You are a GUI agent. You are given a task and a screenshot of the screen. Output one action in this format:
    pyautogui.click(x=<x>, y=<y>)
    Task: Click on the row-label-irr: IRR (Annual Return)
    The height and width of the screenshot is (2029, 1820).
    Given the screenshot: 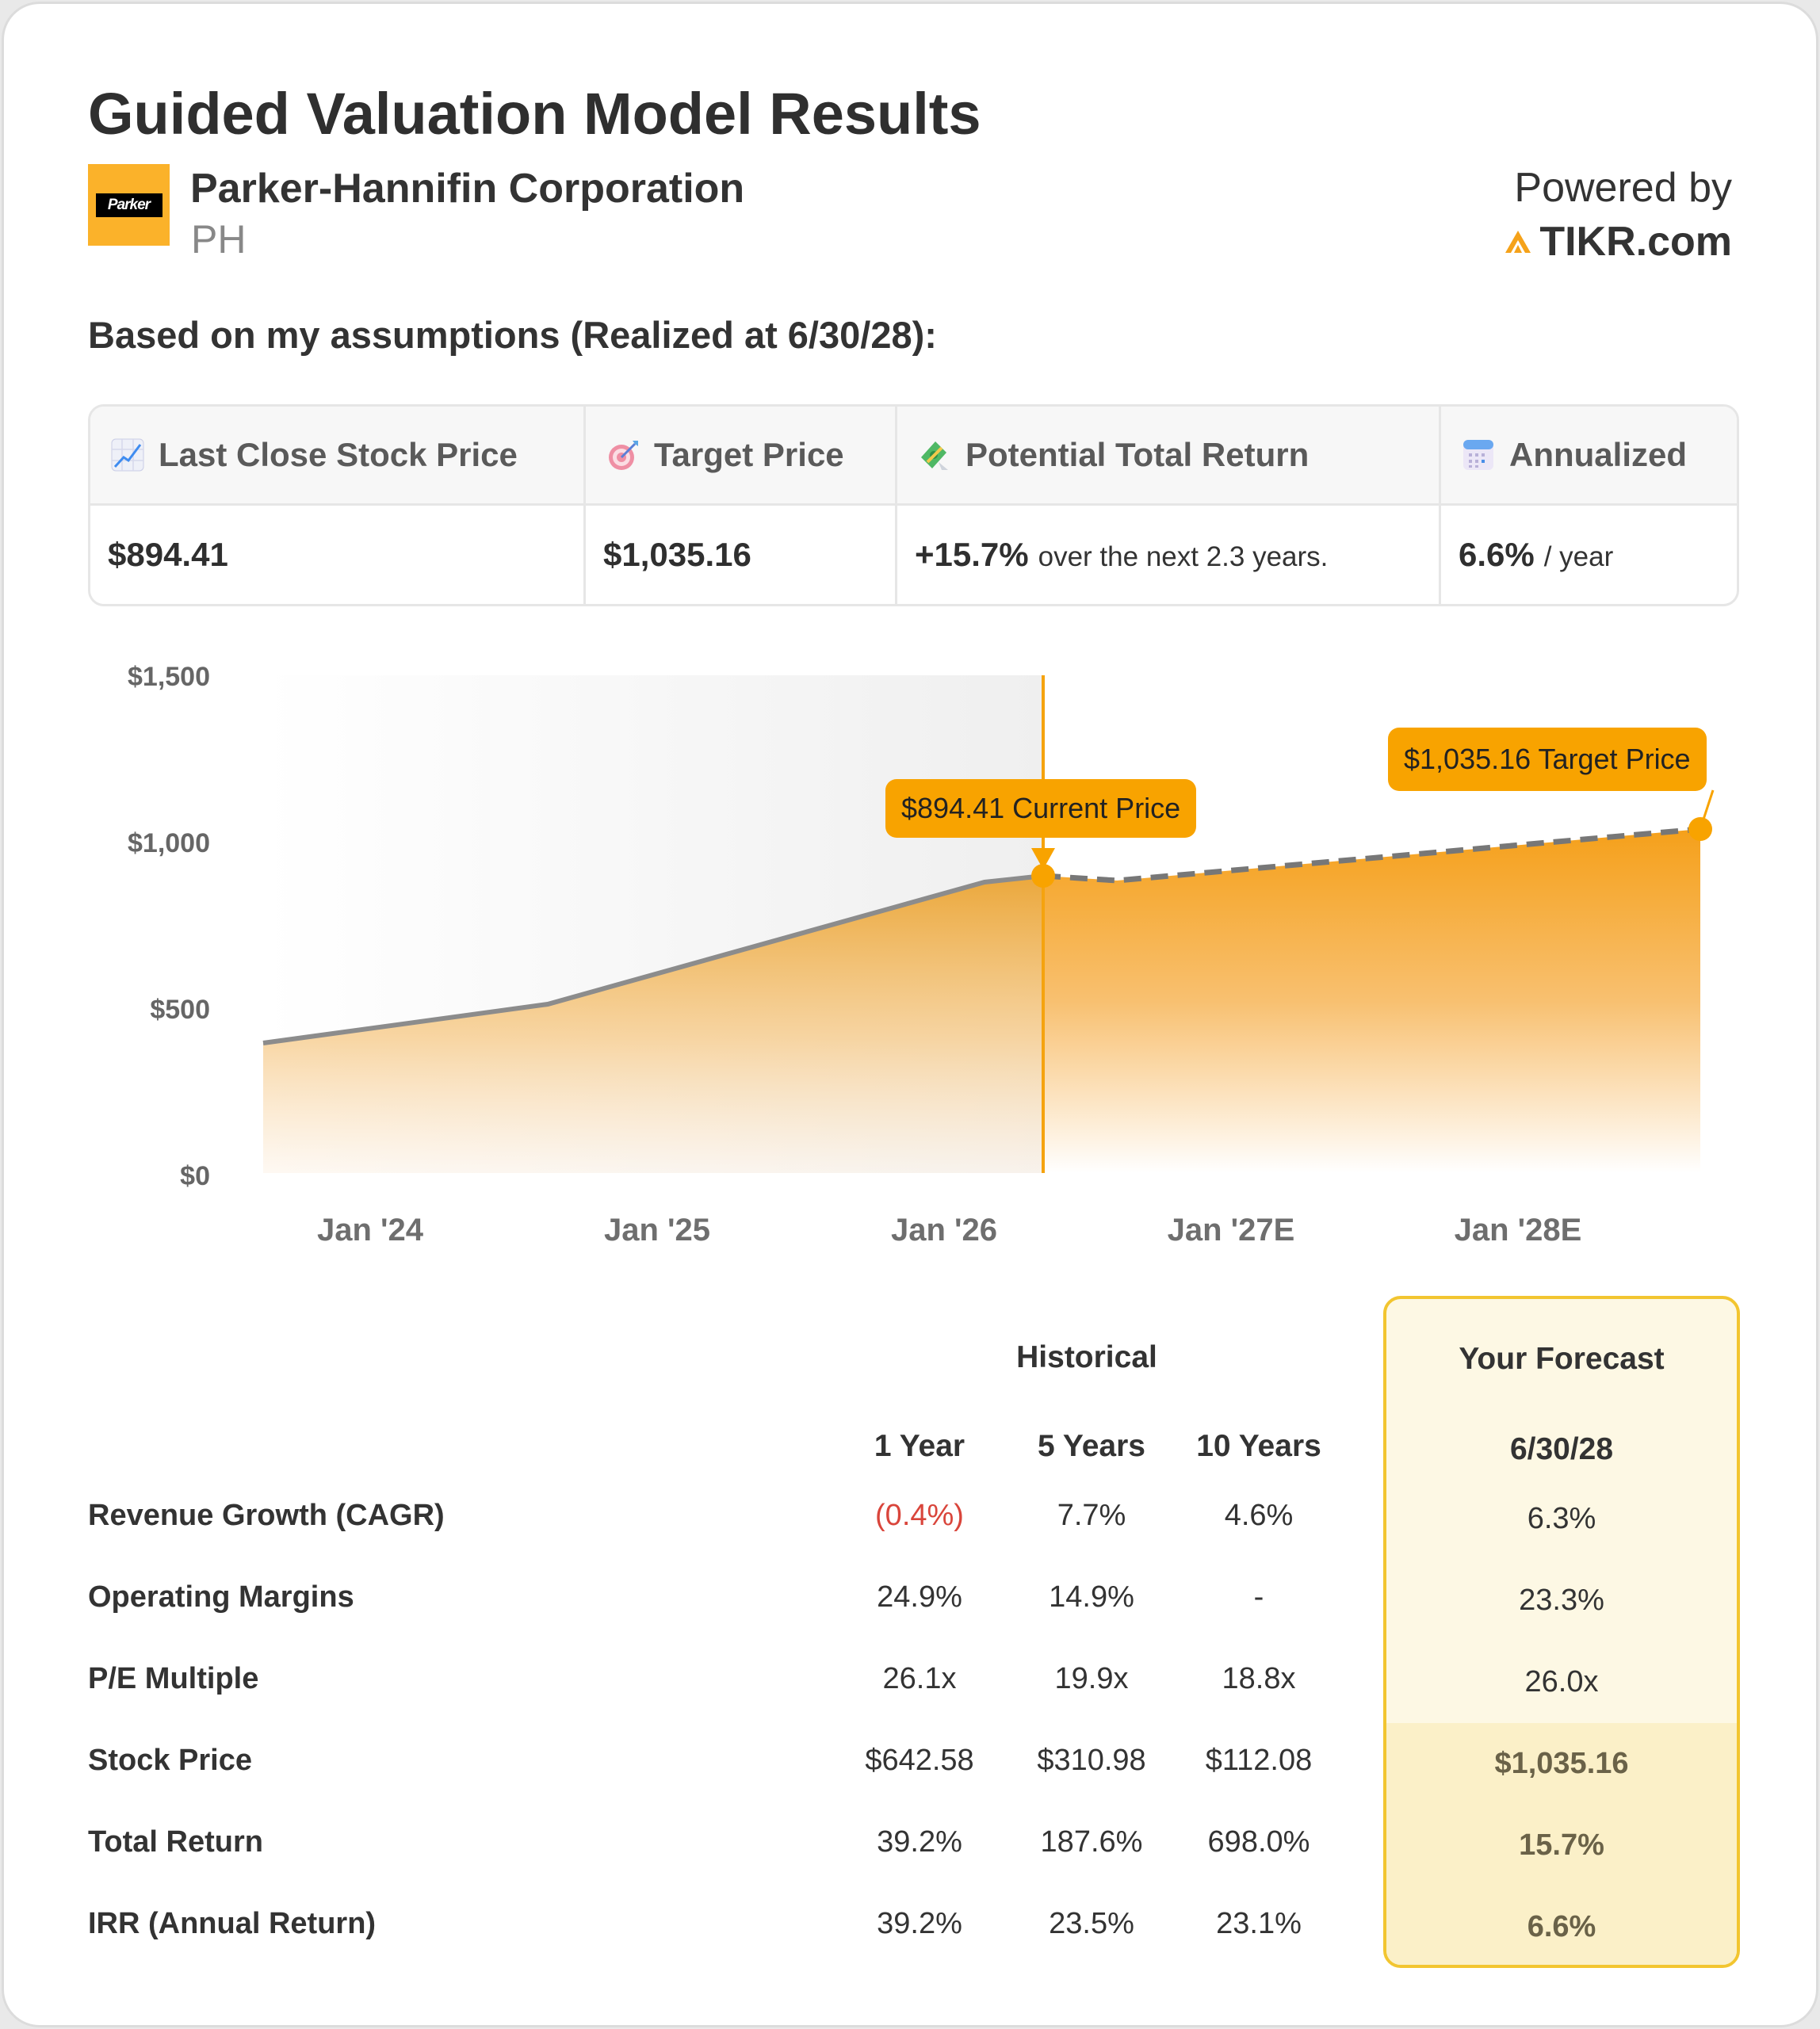 What is the action you would take?
    pyautogui.click(x=233, y=1923)
    